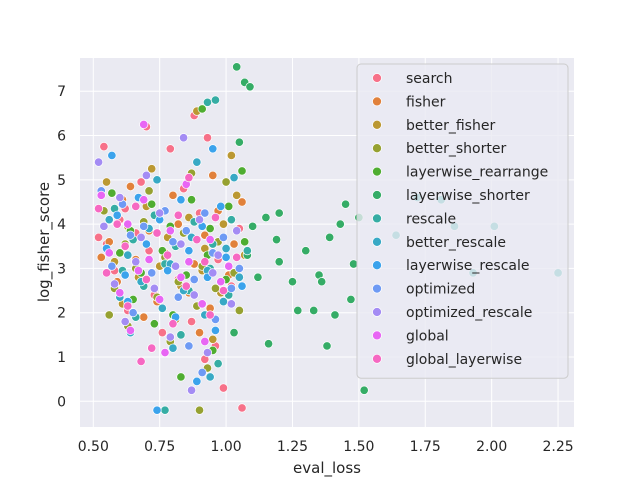 This screenshot has width=640, height=480. Describe the element at coordinates (61, 225) in the screenshot. I see `y-tick-label: 4` at that location.